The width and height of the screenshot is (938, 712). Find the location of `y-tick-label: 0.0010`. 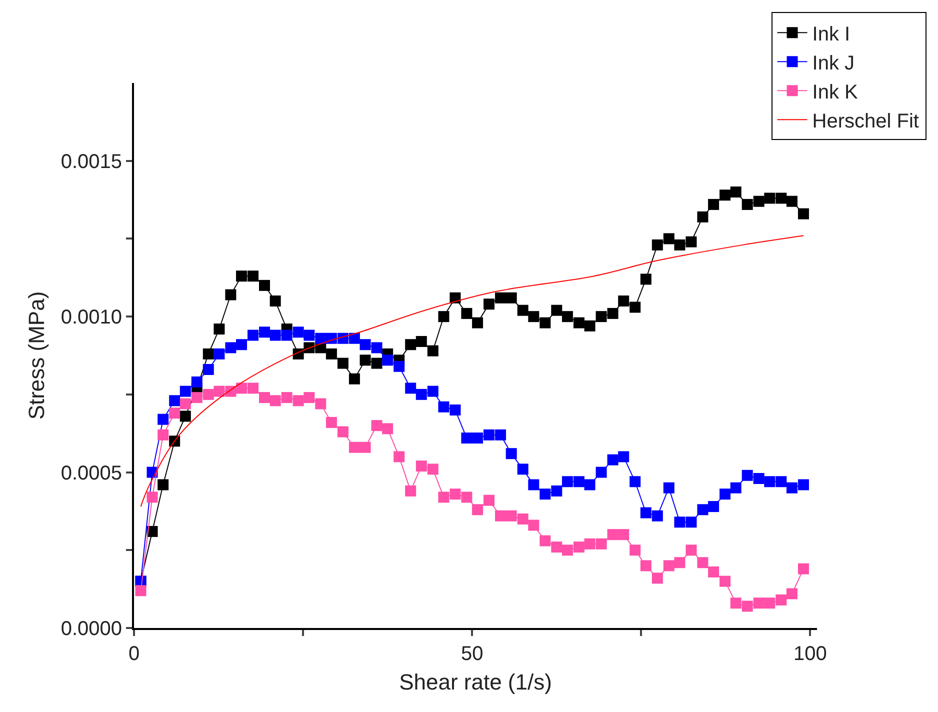

y-tick-label: 0.0010 is located at coordinates (91, 317).